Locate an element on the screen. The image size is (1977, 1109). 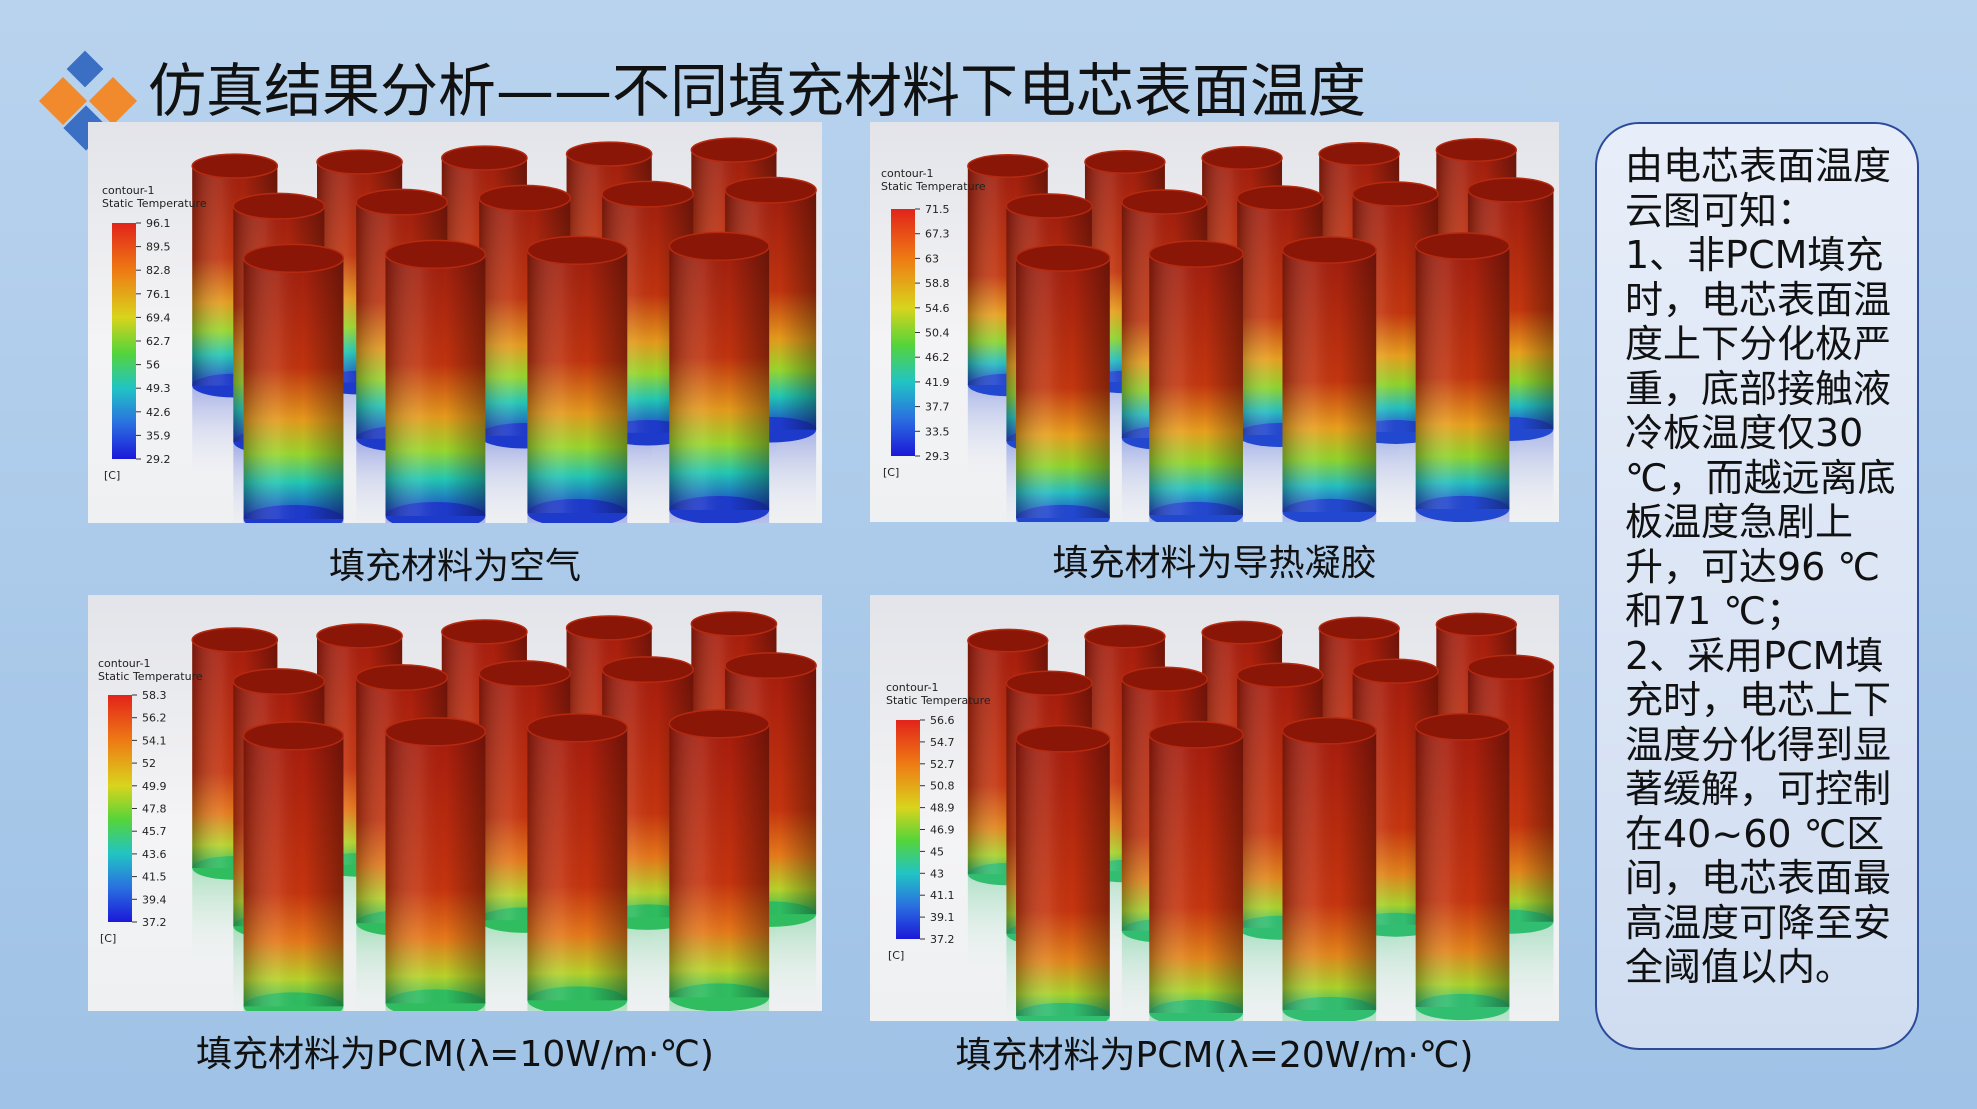
colorbar-tick-label: 62.7 is located at coordinates (158, 341).